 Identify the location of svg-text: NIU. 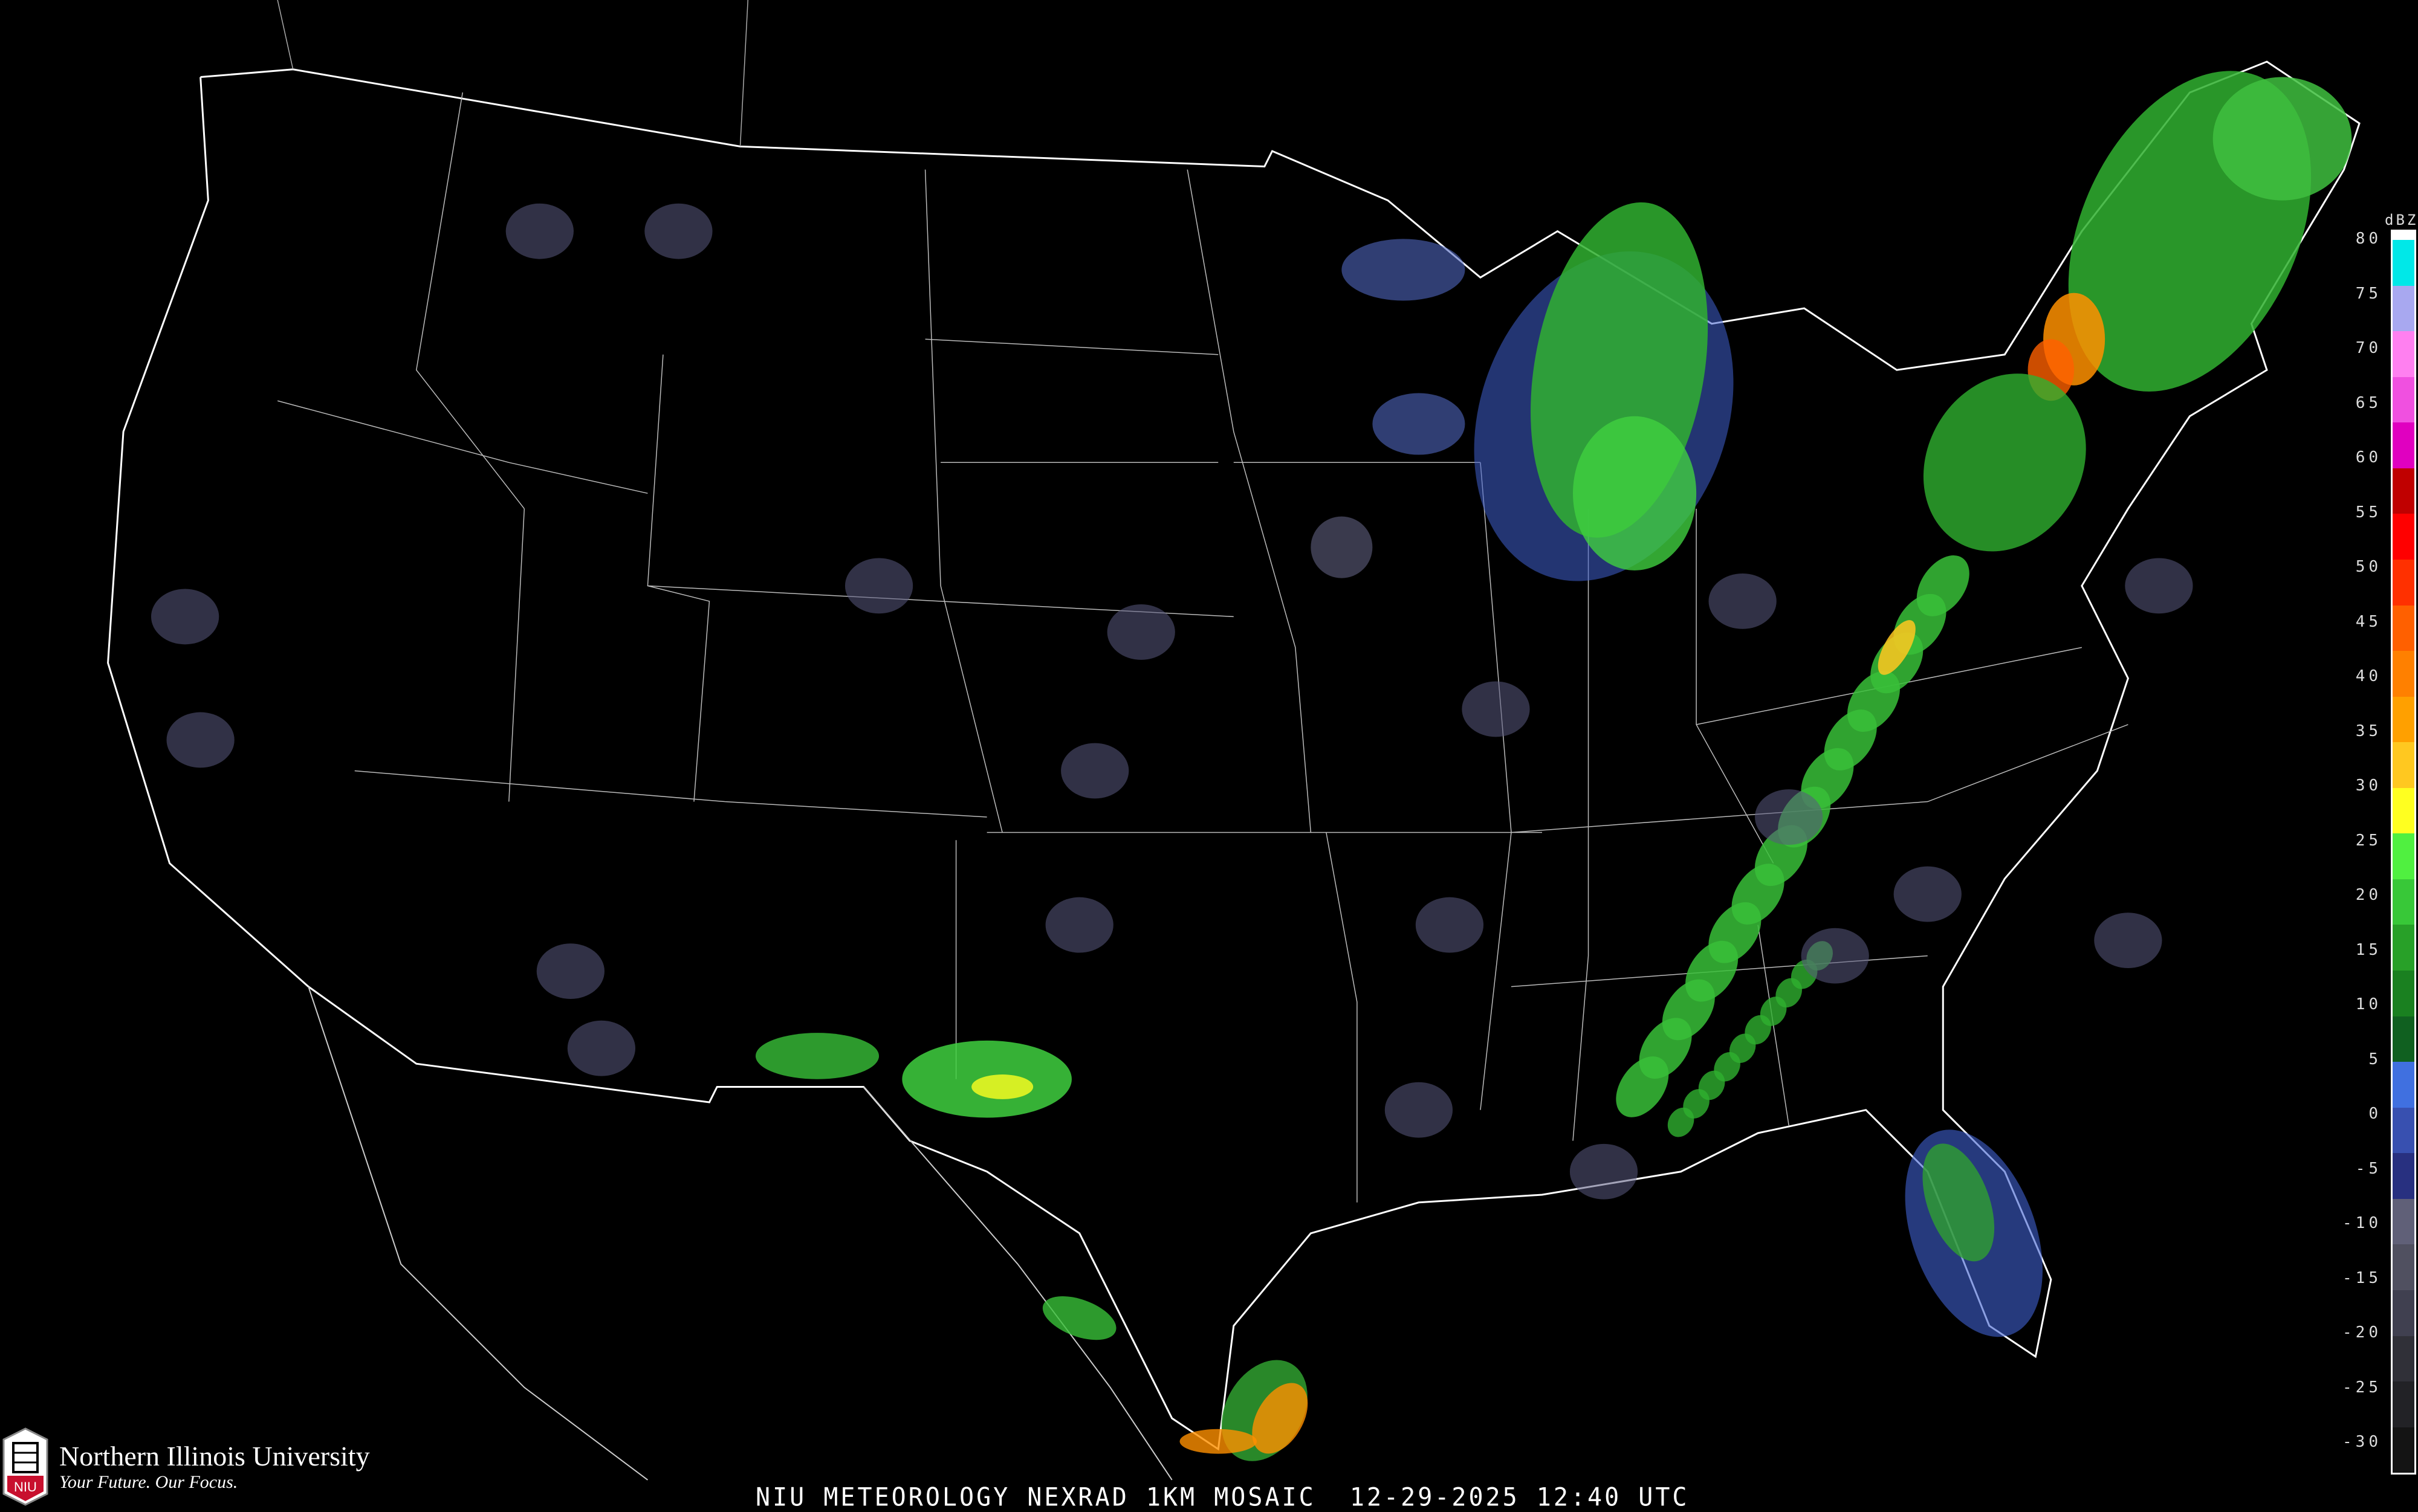
(26, 1486).